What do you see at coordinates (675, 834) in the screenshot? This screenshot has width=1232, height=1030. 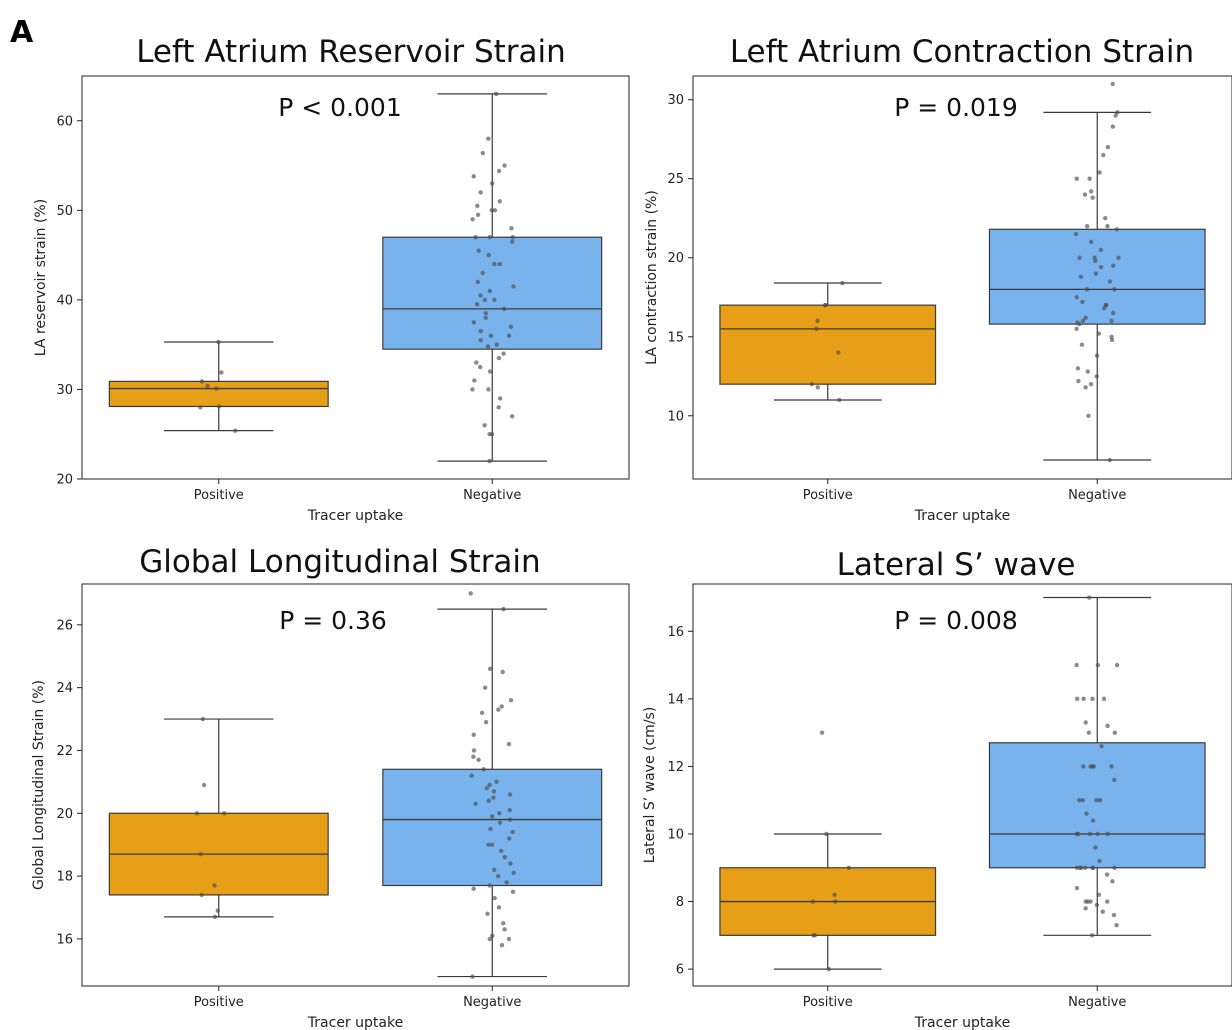 I see `y-tick-label: 10` at bounding box center [675, 834].